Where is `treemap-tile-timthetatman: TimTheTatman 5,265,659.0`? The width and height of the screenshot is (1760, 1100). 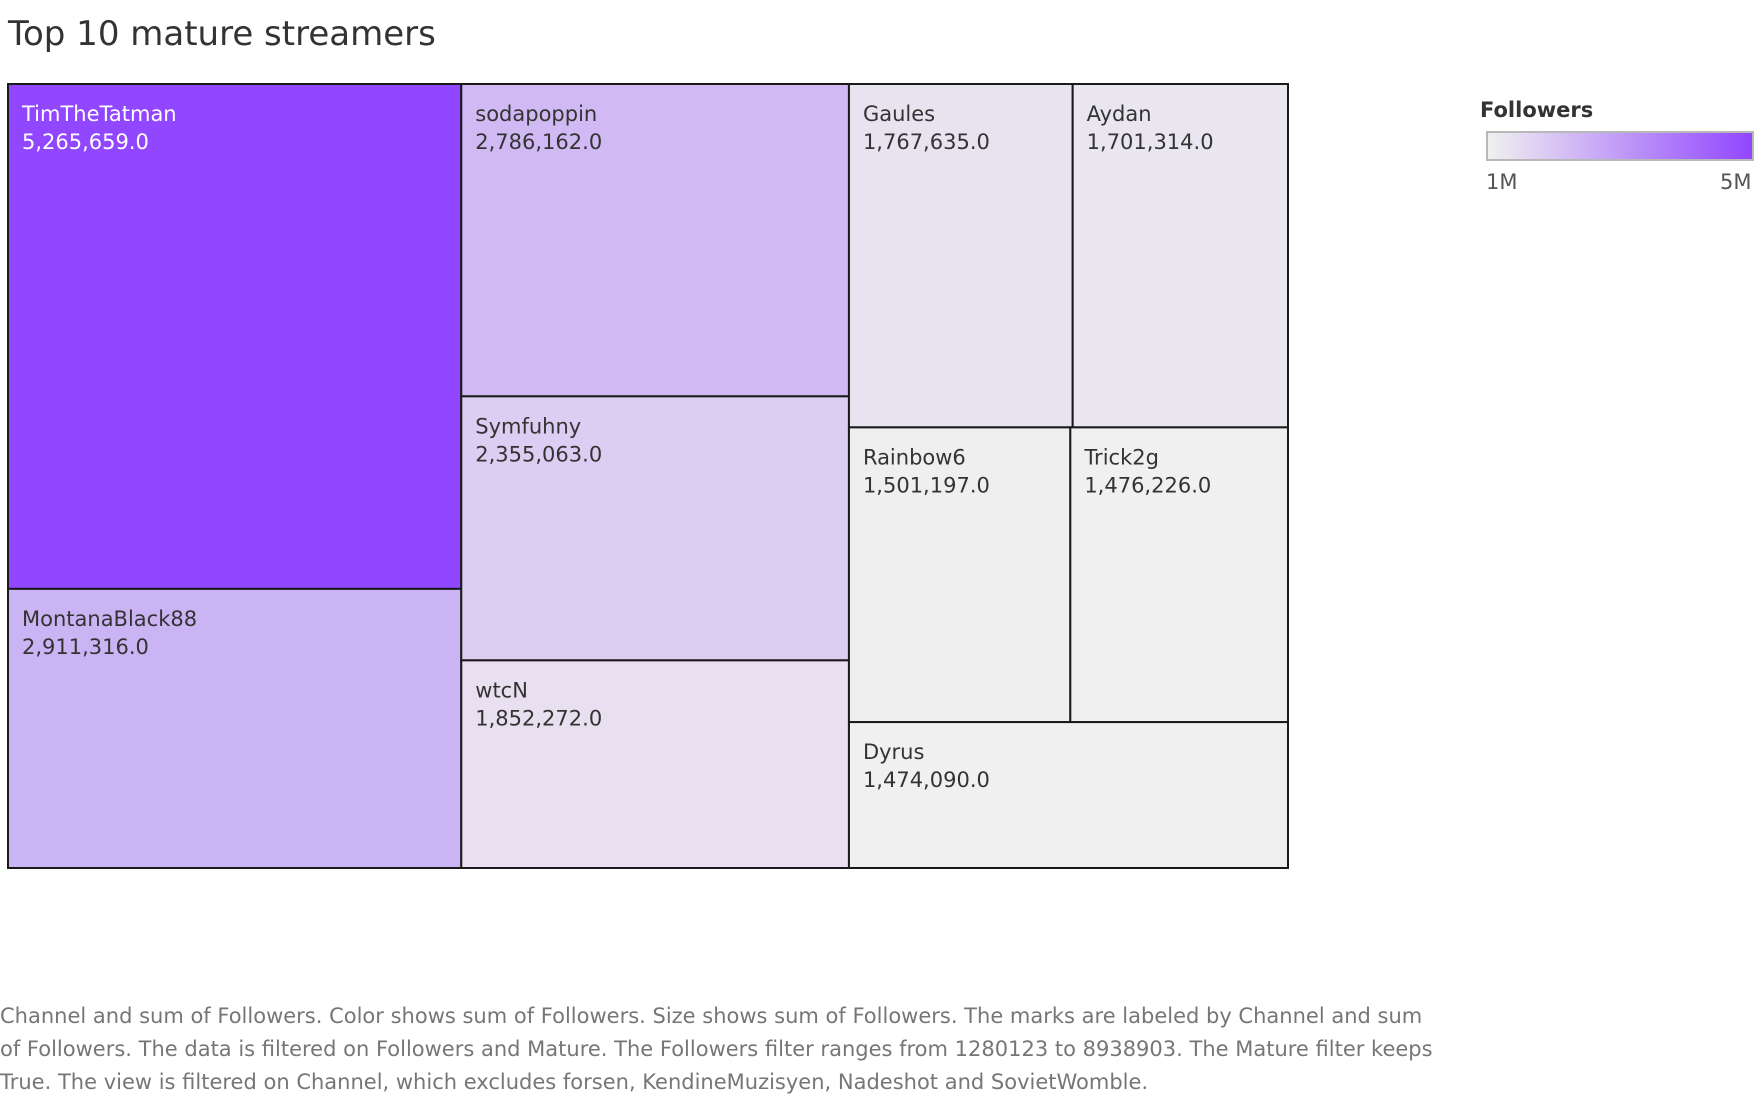 treemap-tile-timthetatman: TimTheTatman 5,265,659.0 is located at coordinates (235, 336).